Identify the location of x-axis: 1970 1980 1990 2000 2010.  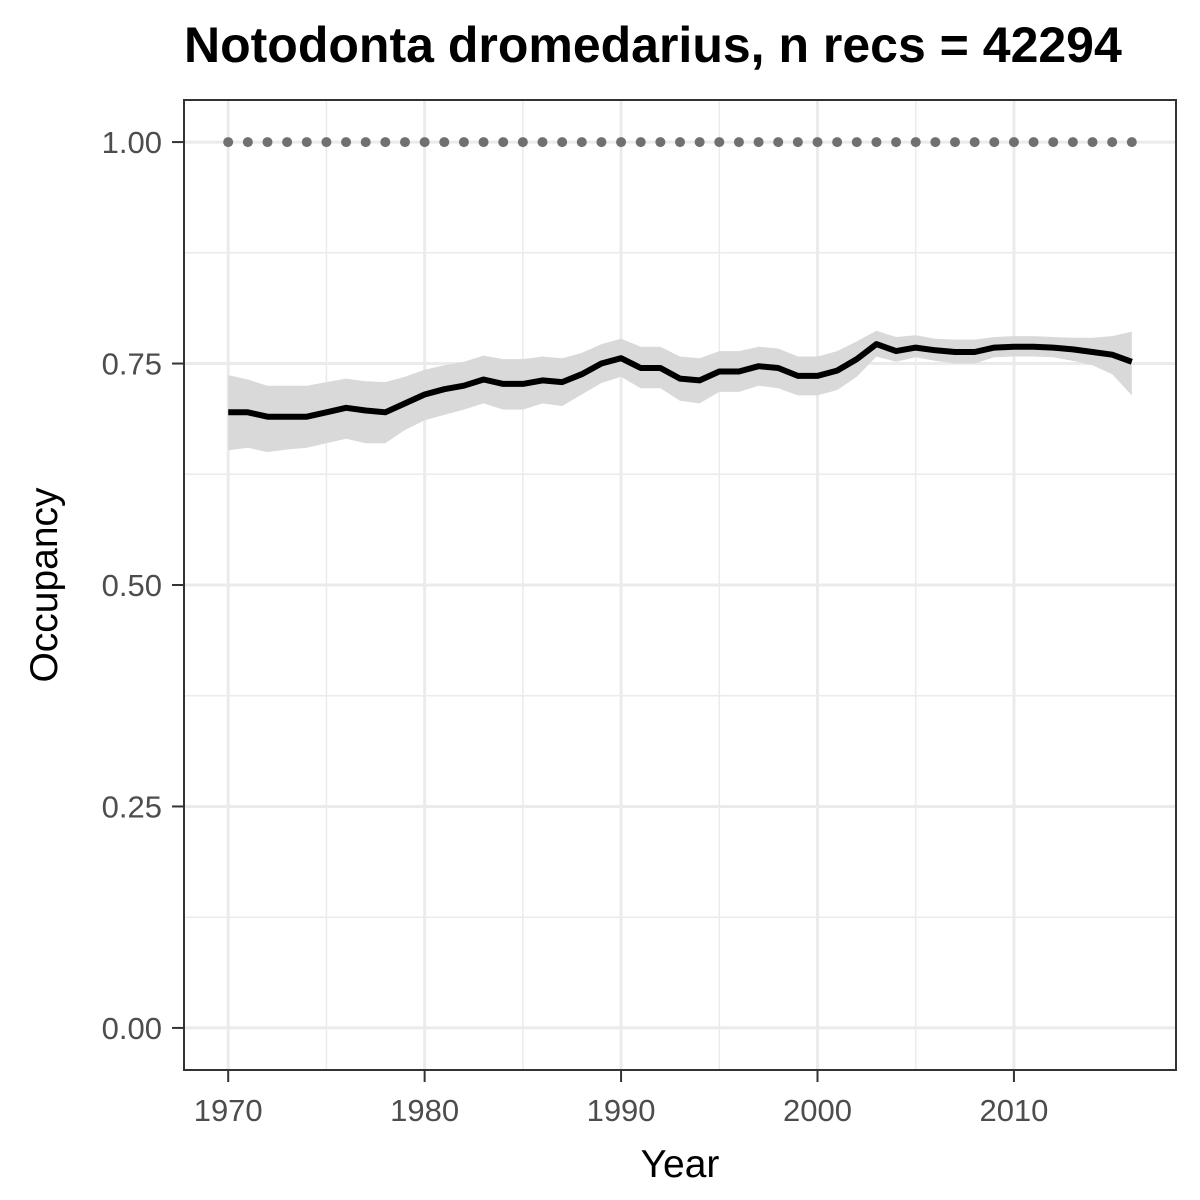
(621, 1099).